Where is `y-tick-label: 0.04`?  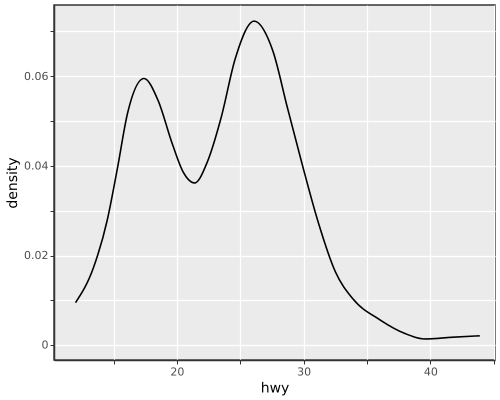
y-tick-label: 0.04 is located at coordinates (36, 165).